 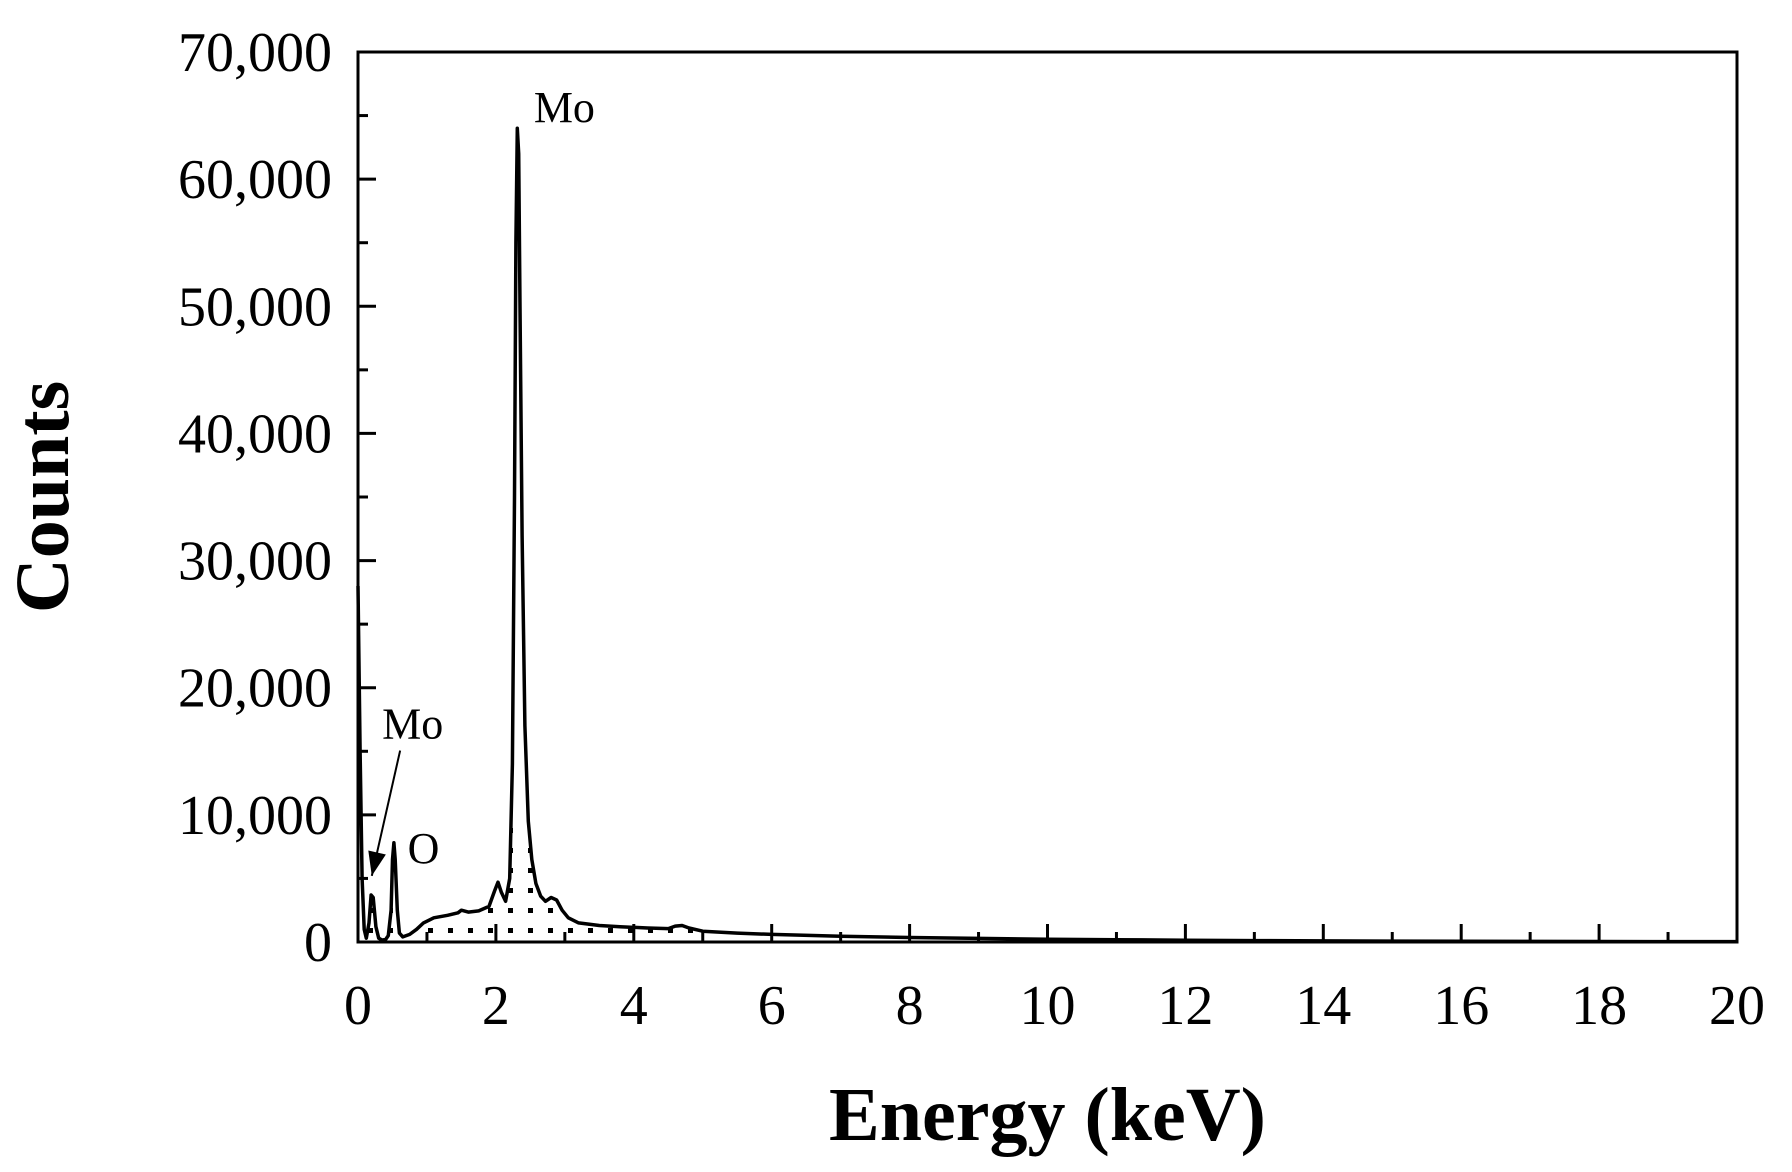 What do you see at coordinates (424, 848) in the screenshot?
I see `peak-label: O` at bounding box center [424, 848].